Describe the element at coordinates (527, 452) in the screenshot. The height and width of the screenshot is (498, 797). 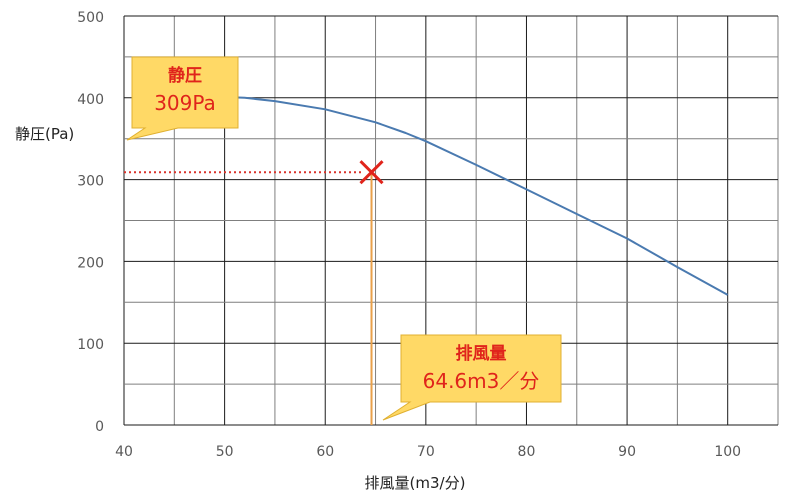
I see `x-tick-label: 80` at that location.